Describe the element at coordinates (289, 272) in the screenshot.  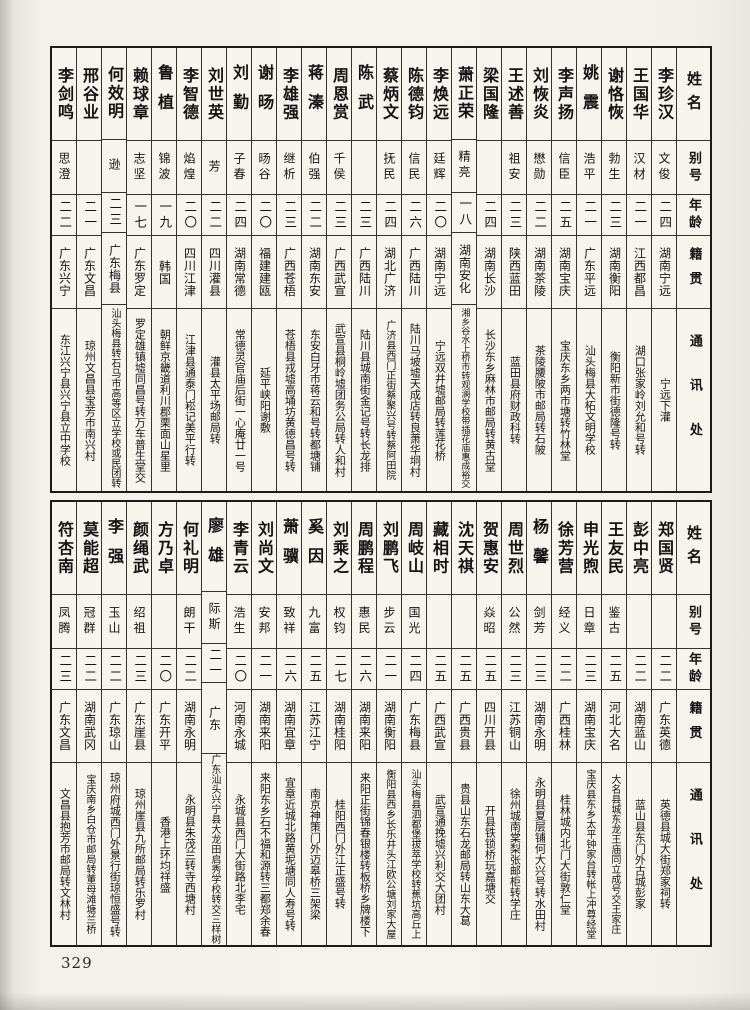
I see `entry-native-cell: 广西苍梧` at that location.